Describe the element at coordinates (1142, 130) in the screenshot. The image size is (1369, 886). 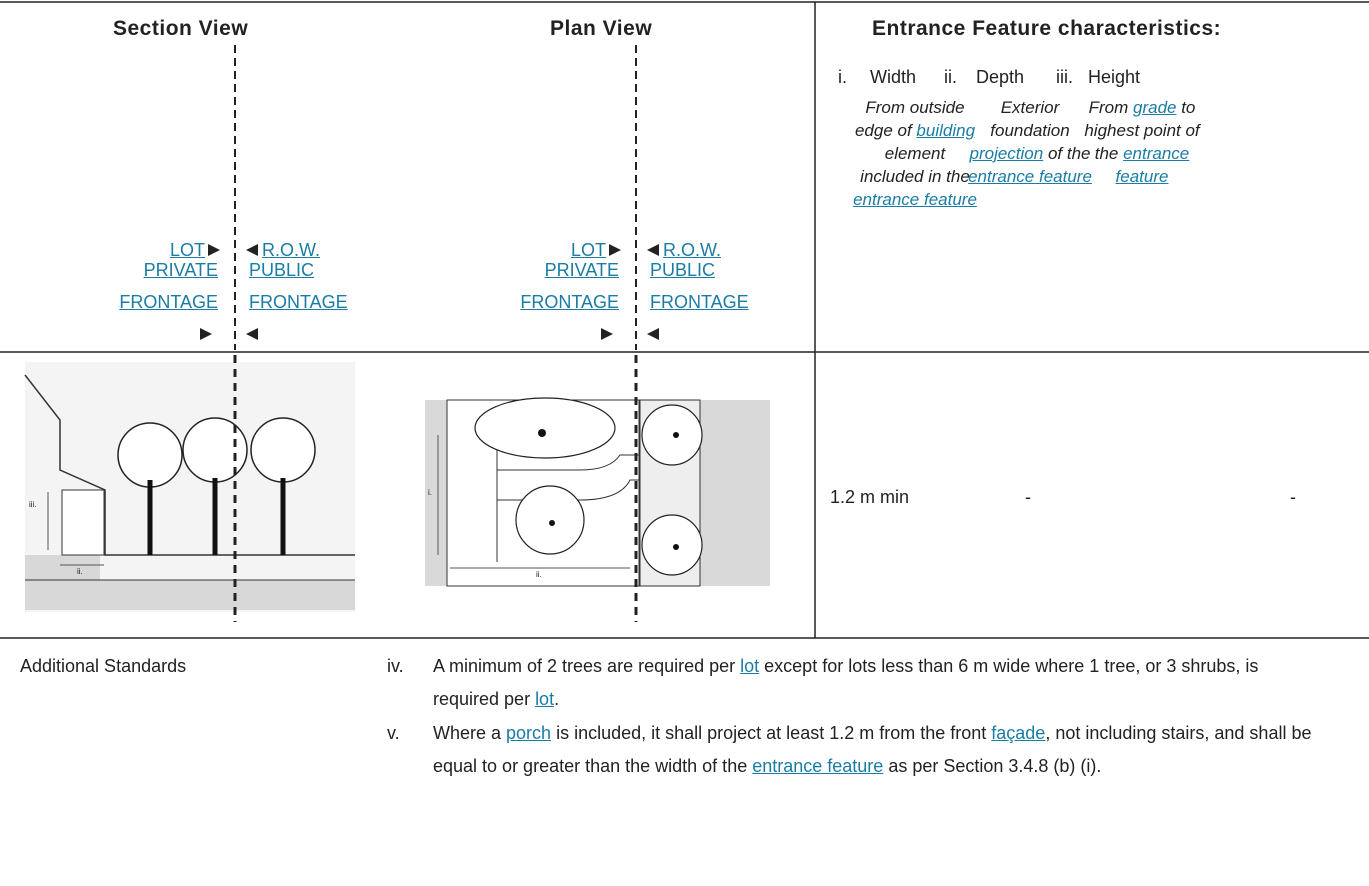
I see `text: to highest point of the` at that location.